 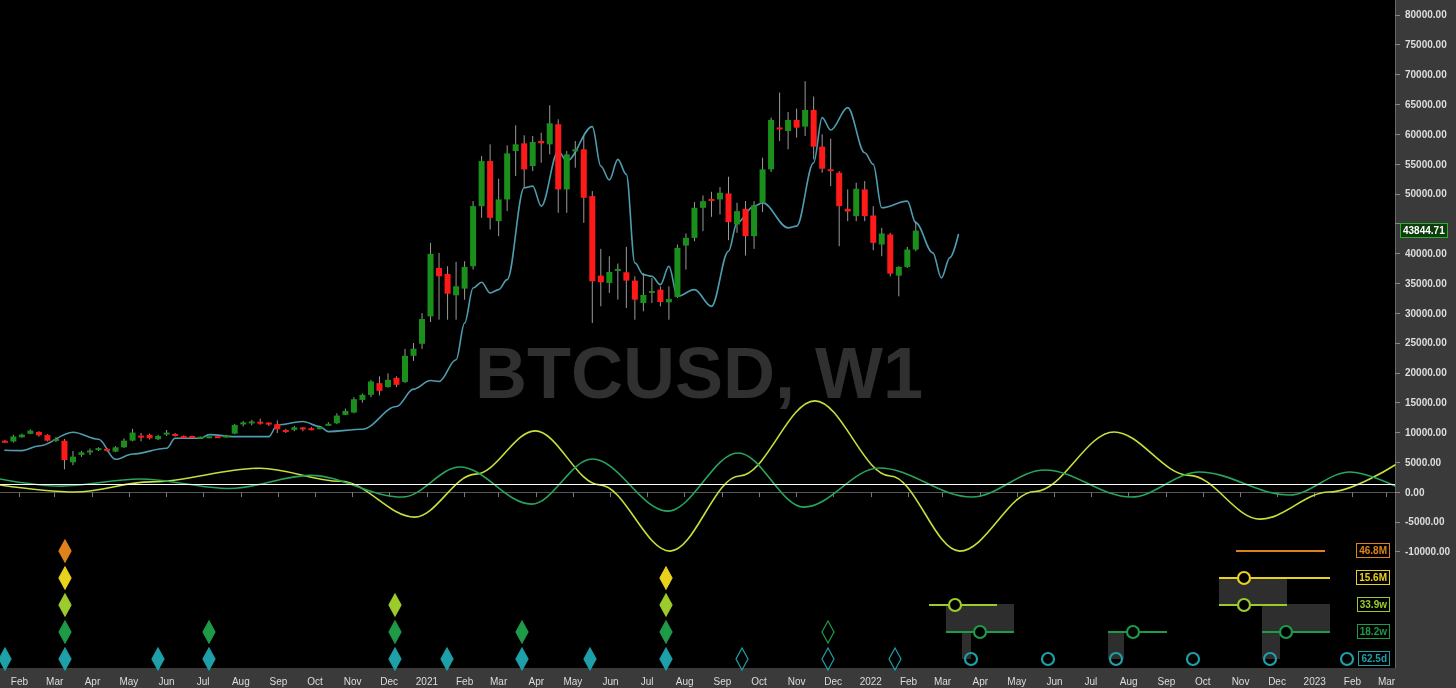 What do you see at coordinates (1426, 194) in the screenshot?
I see `y-tick-label: 50000.00` at bounding box center [1426, 194].